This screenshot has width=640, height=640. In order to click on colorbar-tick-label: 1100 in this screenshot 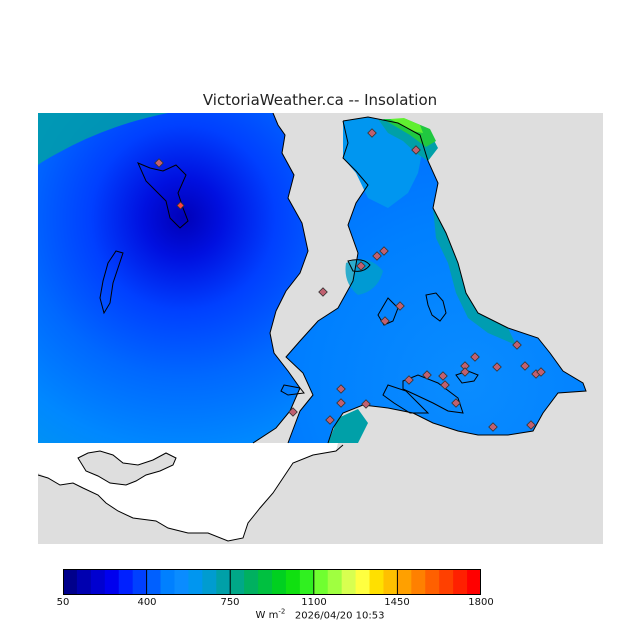, I will do `click(314, 602)`.